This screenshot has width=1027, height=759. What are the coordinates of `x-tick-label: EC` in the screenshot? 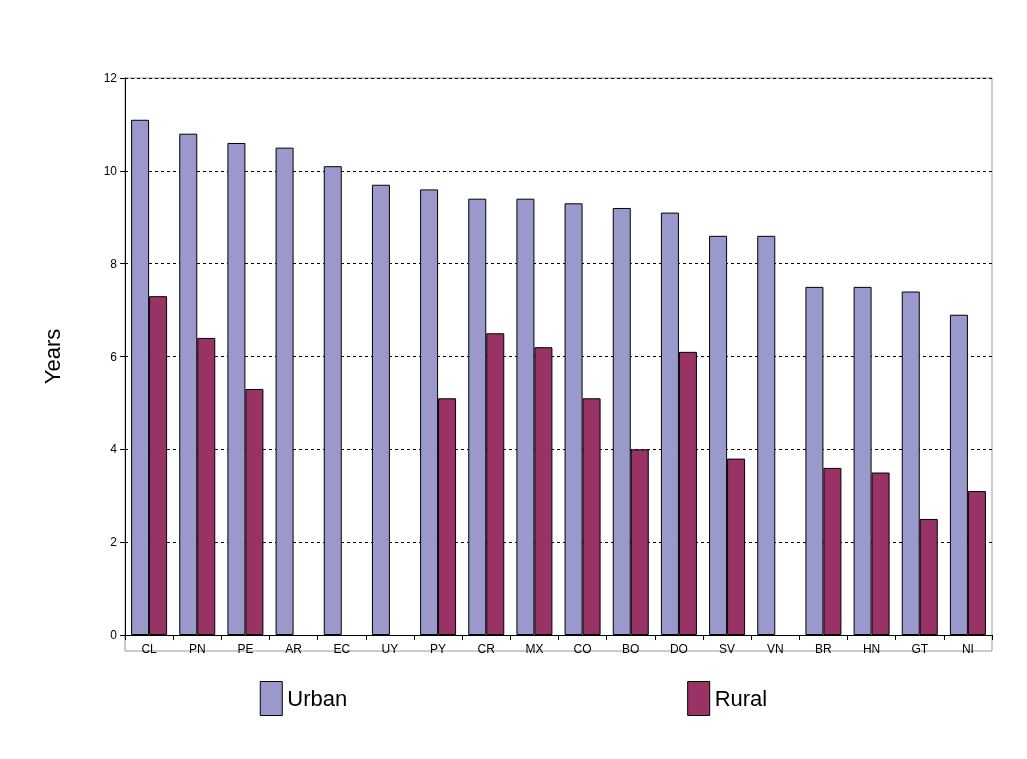 It's located at (342, 649).